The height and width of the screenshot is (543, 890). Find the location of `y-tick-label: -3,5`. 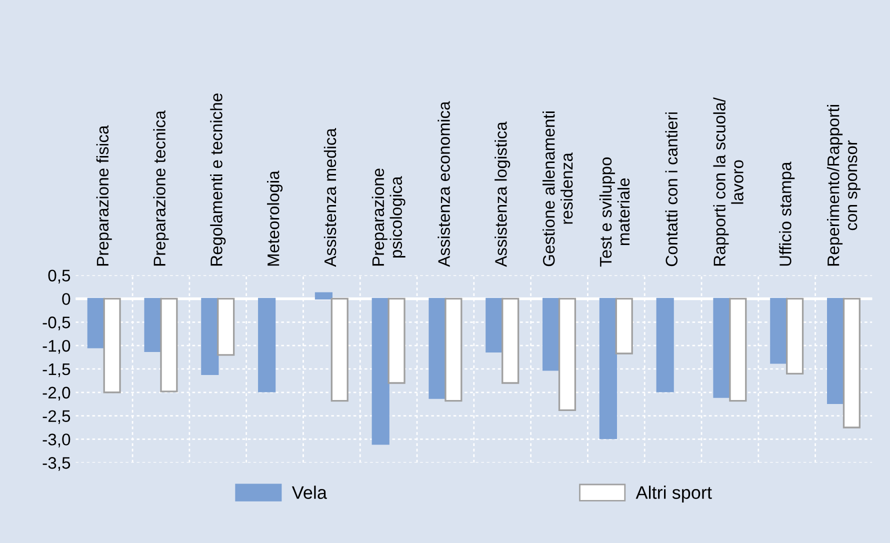

y-tick-label: -3,5 is located at coordinates (56, 464).